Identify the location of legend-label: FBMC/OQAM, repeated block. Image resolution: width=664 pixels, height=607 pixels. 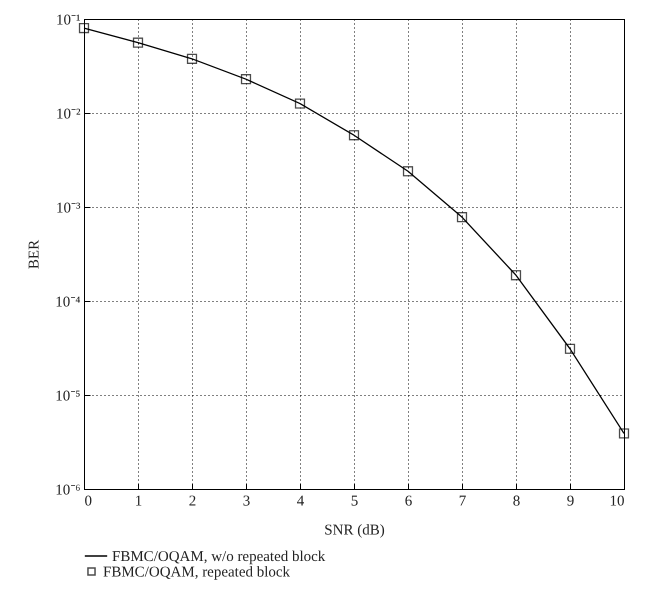
(197, 572).